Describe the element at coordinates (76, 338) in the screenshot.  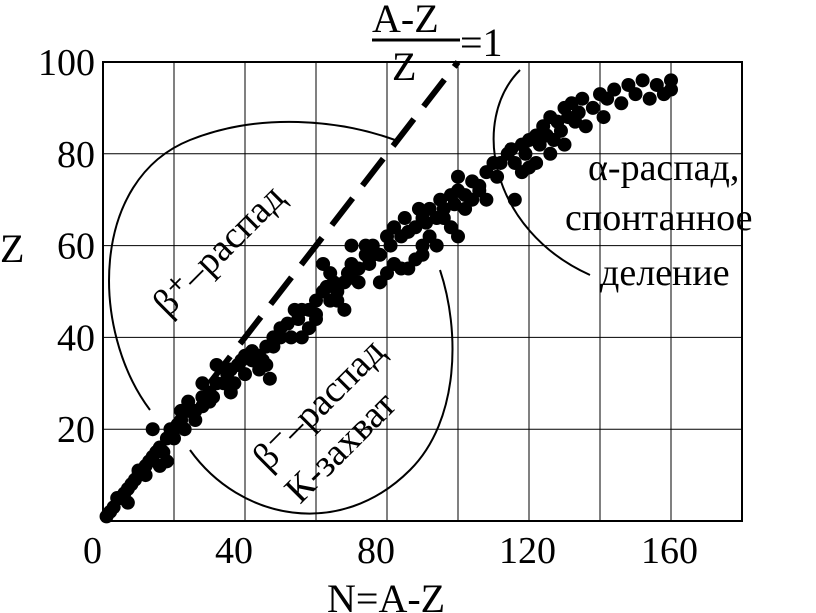
I see `y-tick-label: 40` at that location.